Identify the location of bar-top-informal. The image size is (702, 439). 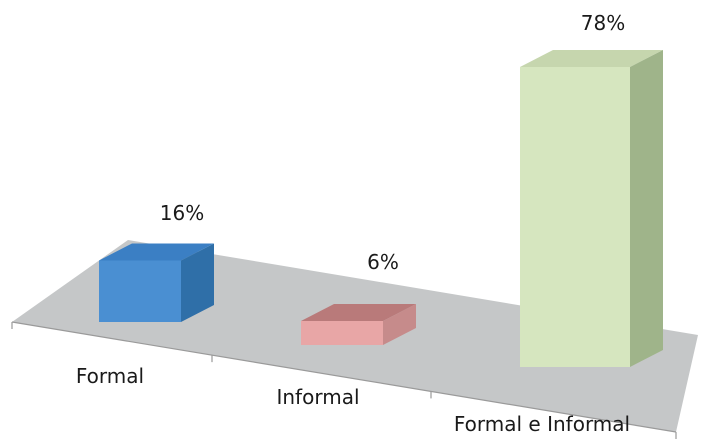
(358, 312).